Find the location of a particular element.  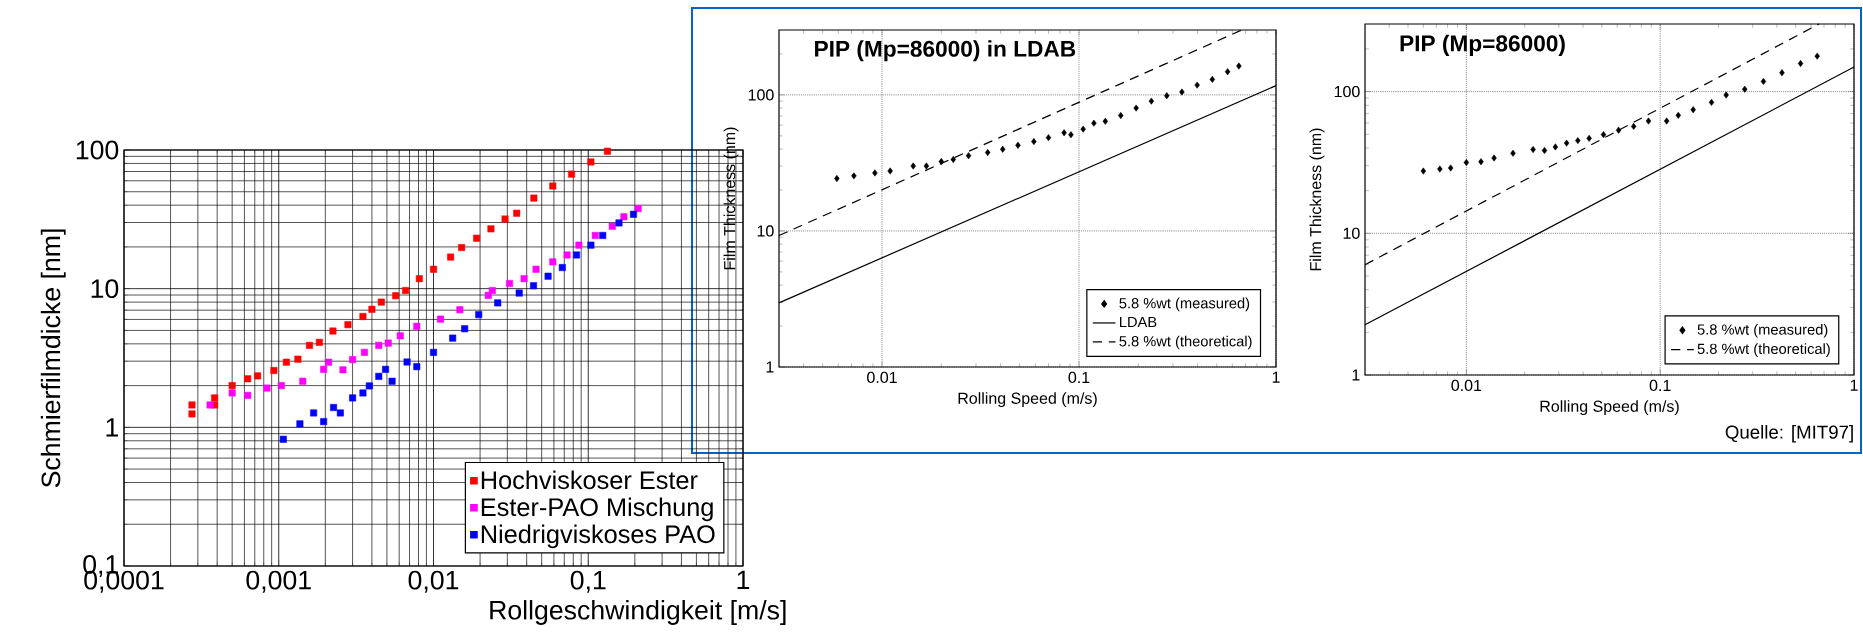

legend-label: Hochviskoser Ester is located at coordinates (589, 480).